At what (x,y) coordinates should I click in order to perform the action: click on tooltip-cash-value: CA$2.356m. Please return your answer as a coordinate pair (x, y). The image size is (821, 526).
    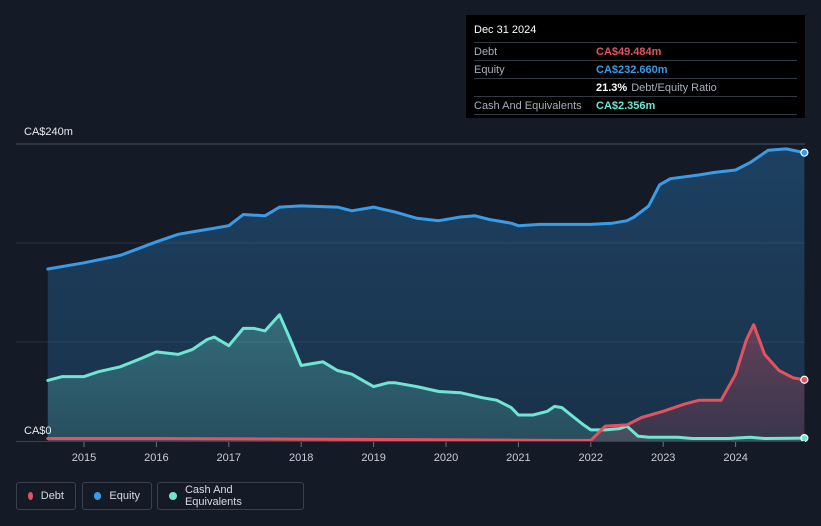
    Looking at the image, I should click on (626, 106).